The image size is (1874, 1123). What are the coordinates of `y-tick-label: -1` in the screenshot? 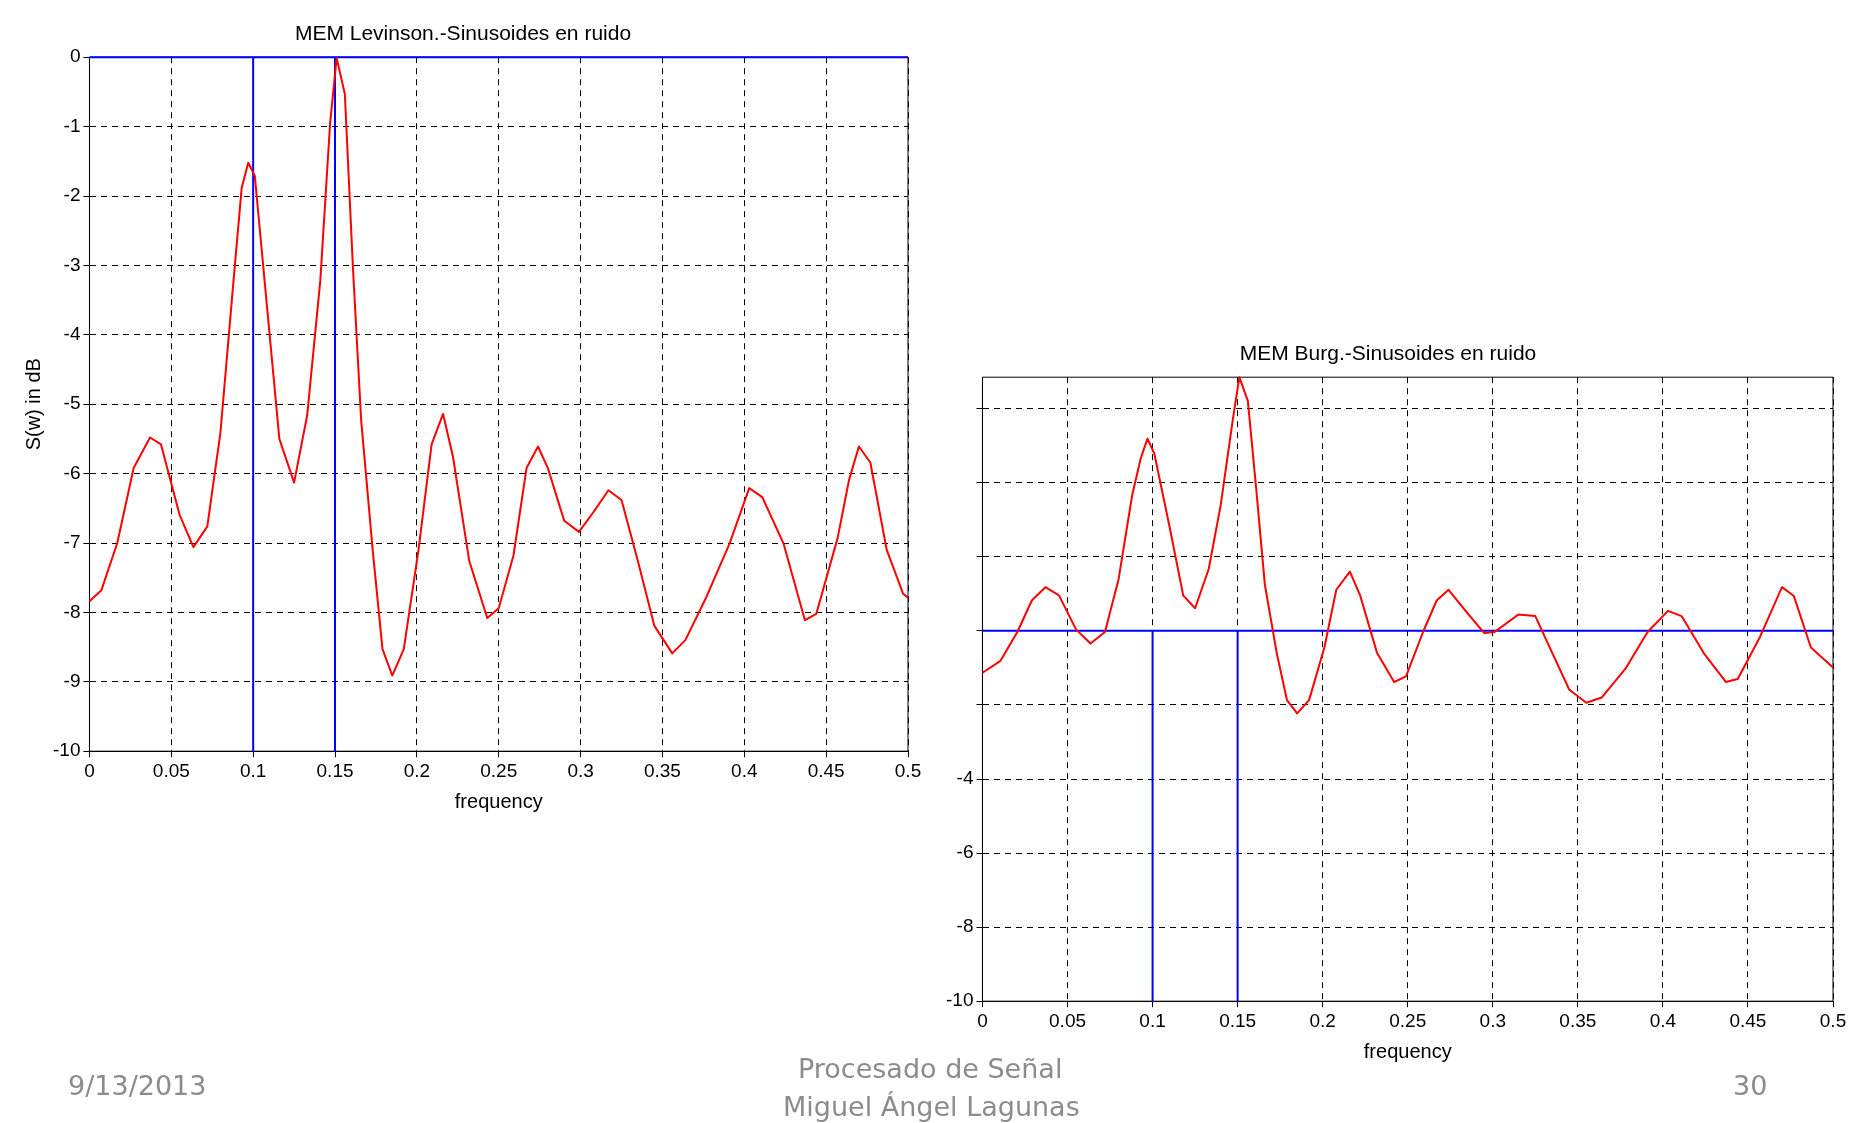 It's located at (72, 125).